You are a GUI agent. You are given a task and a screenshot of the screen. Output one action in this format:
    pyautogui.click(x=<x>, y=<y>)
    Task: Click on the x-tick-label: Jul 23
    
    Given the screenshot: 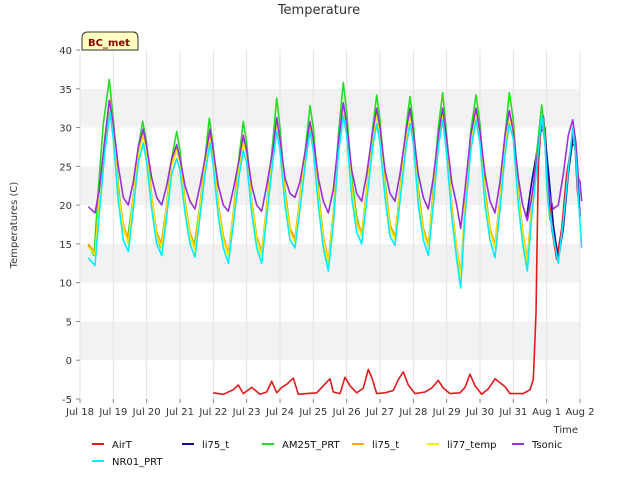 What is the action you would take?
    pyautogui.click(x=246, y=412)
    